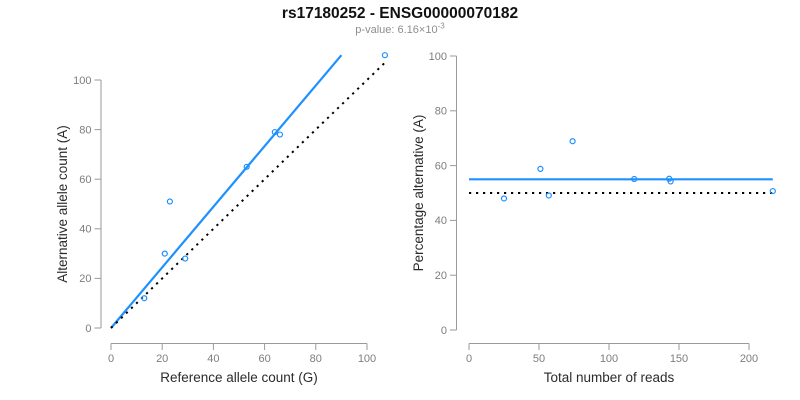 Image resolution: width=800 pixels, height=400 pixels. Describe the element at coordinates (396, 30) in the screenshot. I see `pvalue-text: p-value: 6.16×10` at that location.